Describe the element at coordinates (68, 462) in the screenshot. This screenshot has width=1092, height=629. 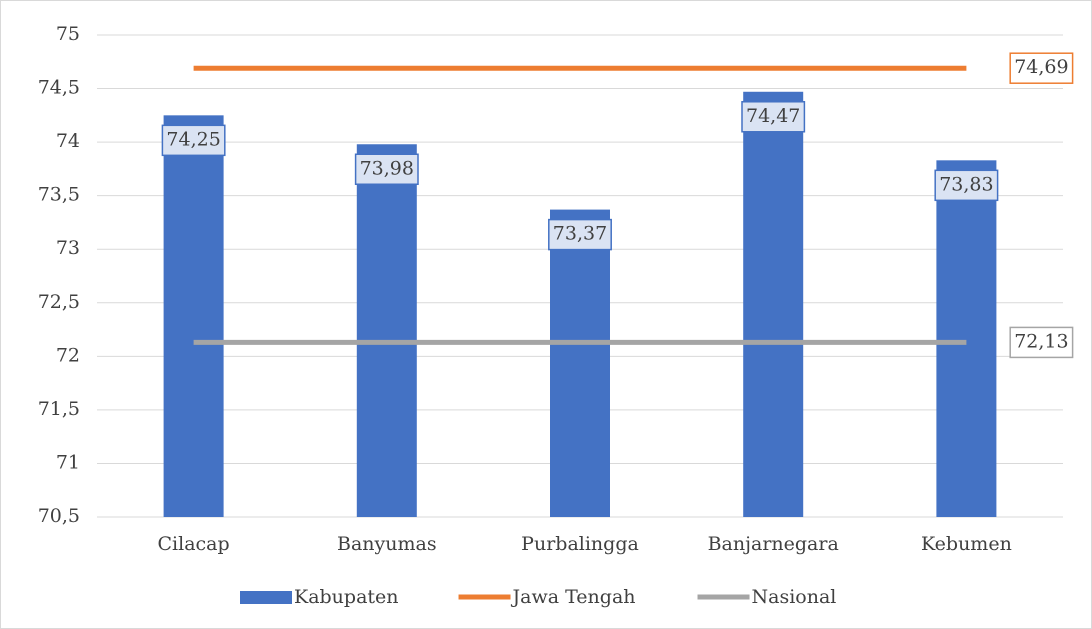
I see `y-tick-label: 71` at that location.